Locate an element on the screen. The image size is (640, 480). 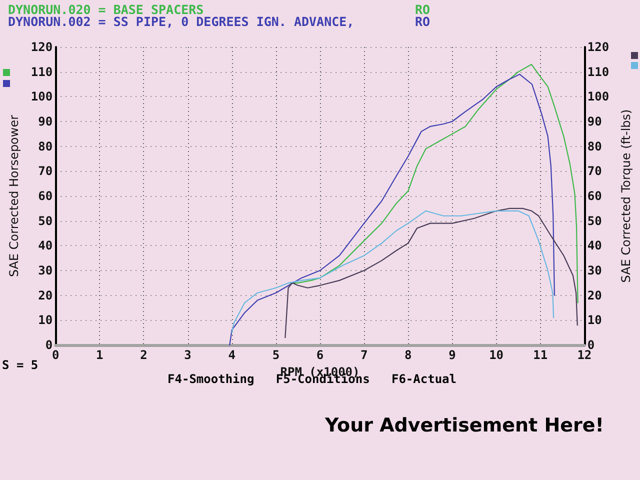
y-tick-label: 50 is located at coordinates (45, 221).